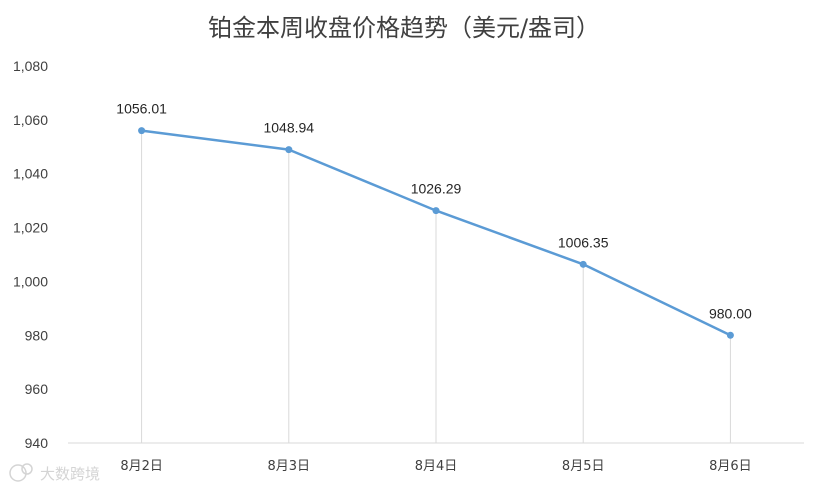  What do you see at coordinates (436, 189) in the screenshot?
I see `data-label: 1026.29` at bounding box center [436, 189].